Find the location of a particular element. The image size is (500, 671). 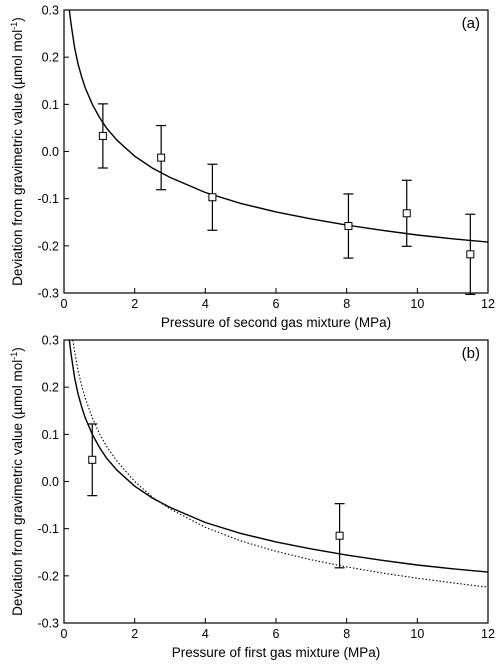

panel-b-label: (b) is located at coordinates (471, 353).